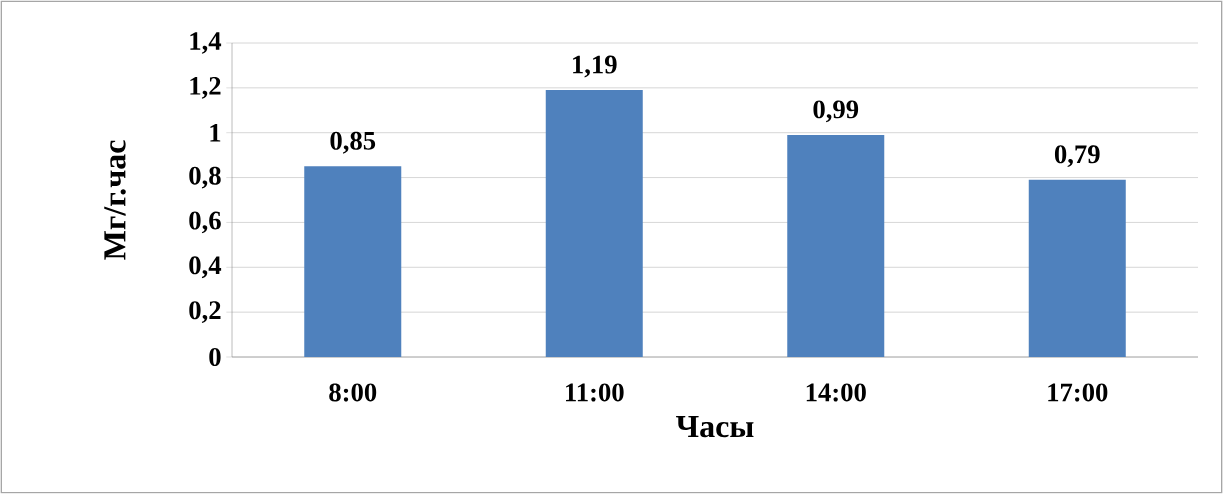 The width and height of the screenshot is (1223, 494). What do you see at coordinates (215, 357) in the screenshot?
I see `y-tick-label: 0` at bounding box center [215, 357].